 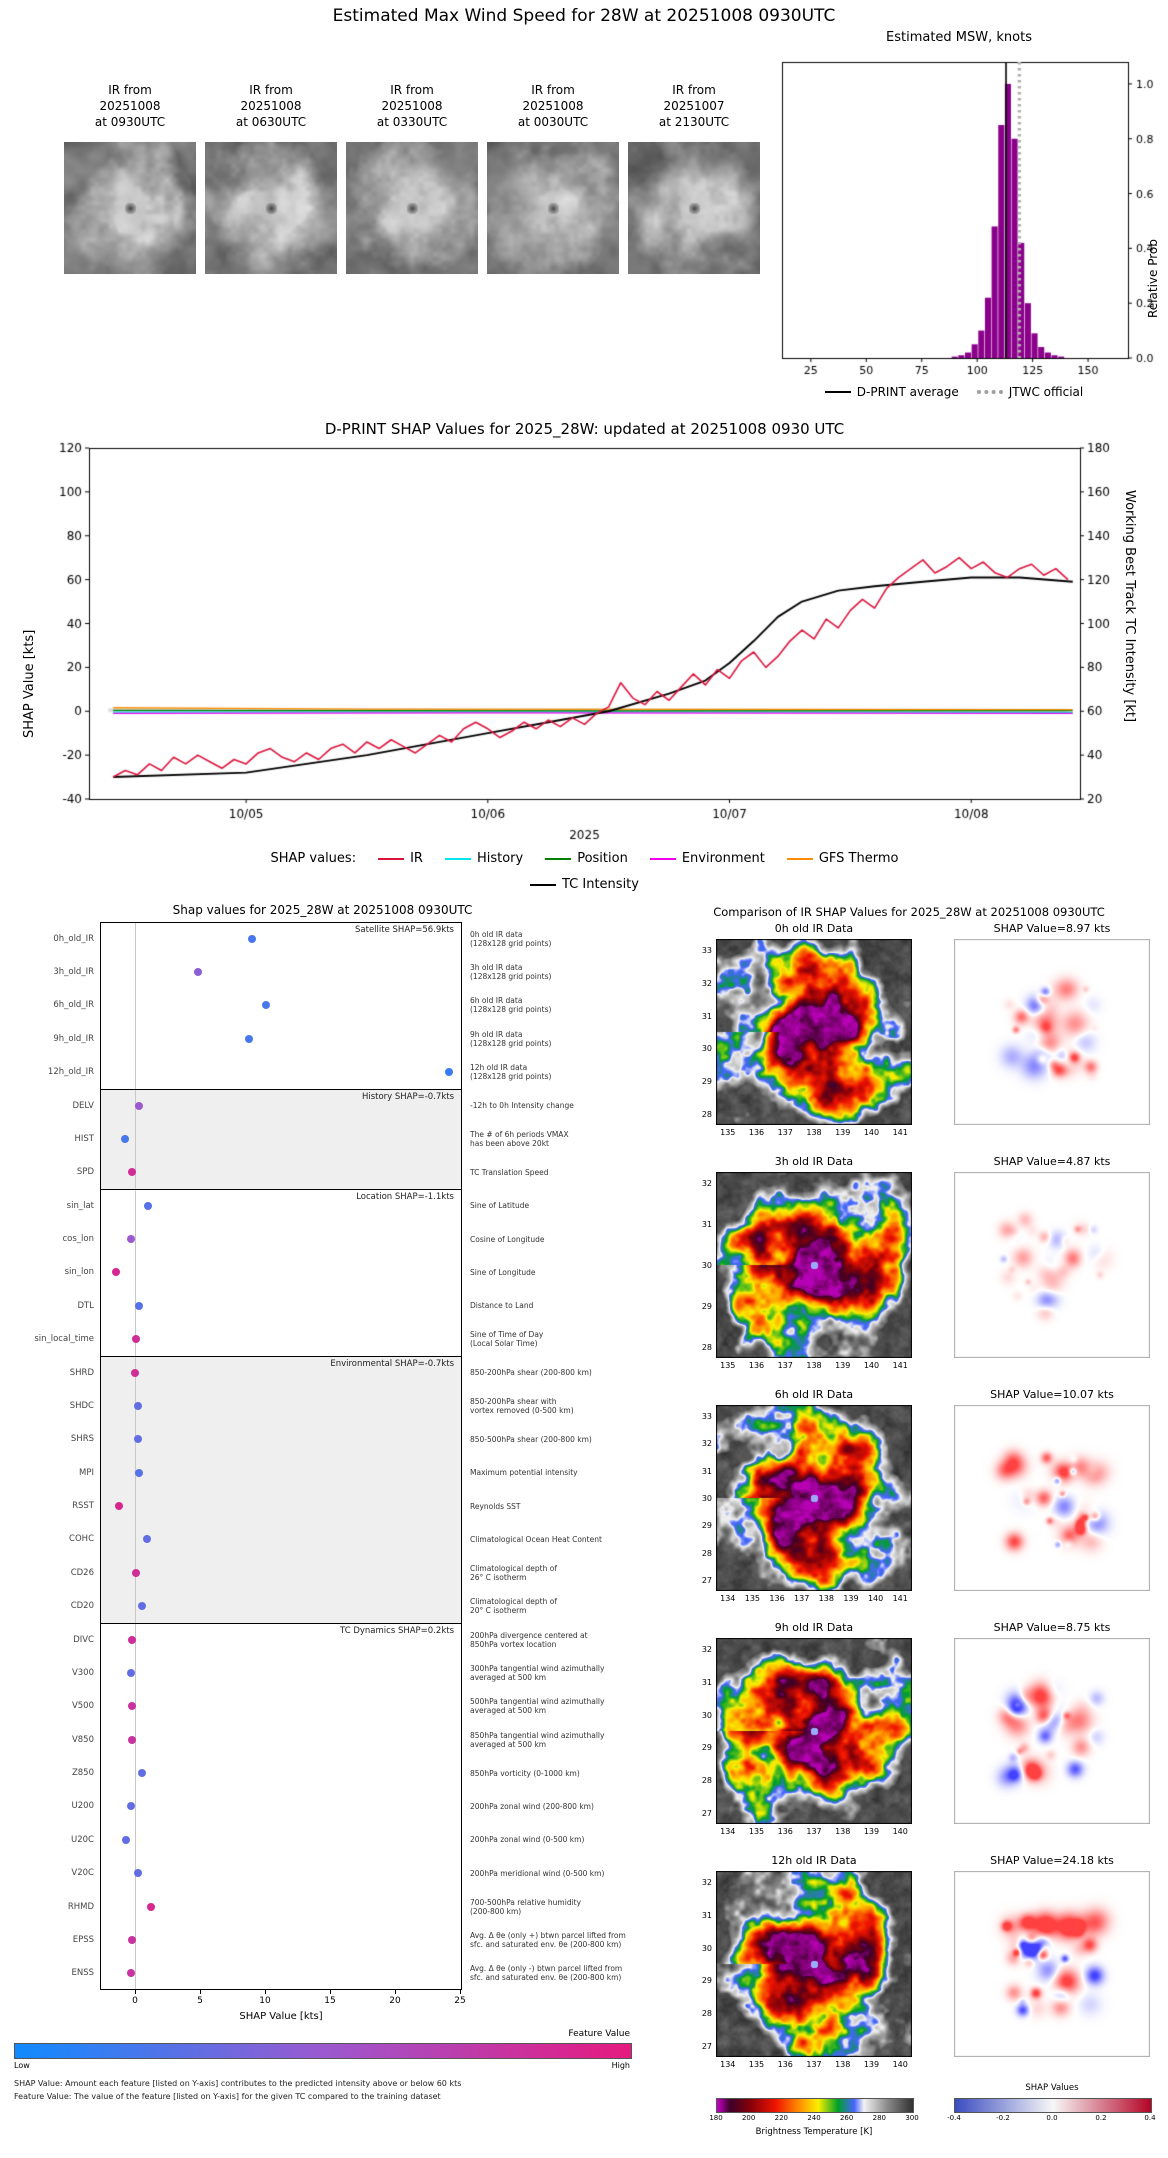 What do you see at coordinates (85, 1305) in the screenshot?
I see `feature-label: DTL` at bounding box center [85, 1305].